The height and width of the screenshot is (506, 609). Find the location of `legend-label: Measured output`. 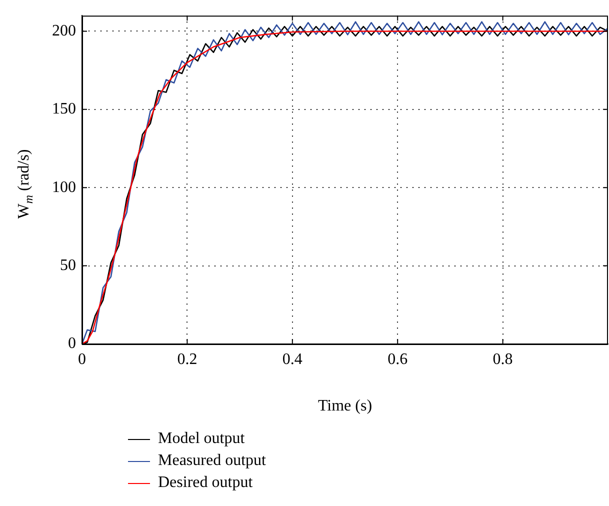

legend-label: Measured output is located at coordinates (212, 461).